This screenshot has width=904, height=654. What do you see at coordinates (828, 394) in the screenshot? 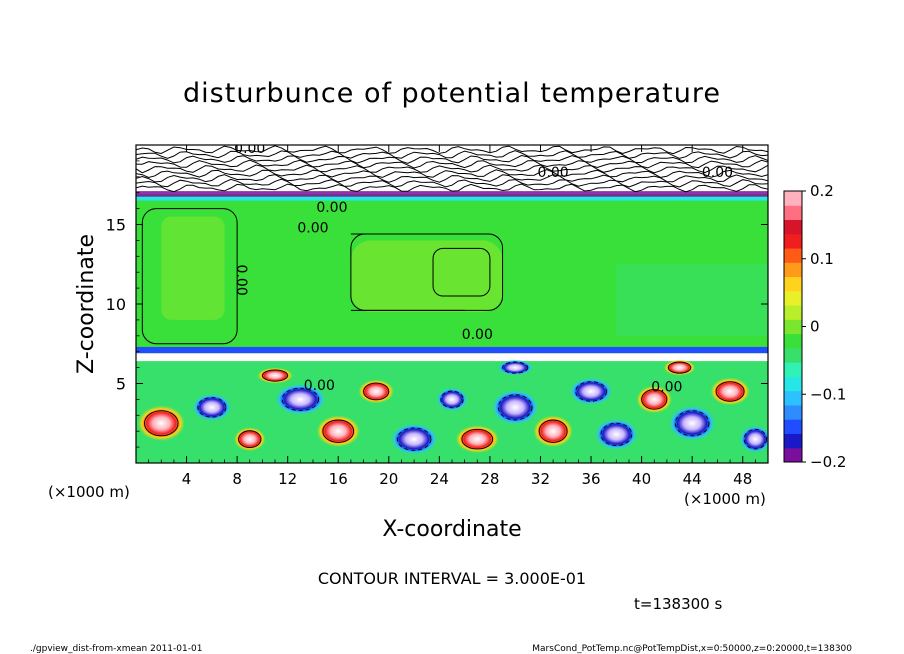
I see `colorbar-tick-label: −0.1` at bounding box center [828, 394].